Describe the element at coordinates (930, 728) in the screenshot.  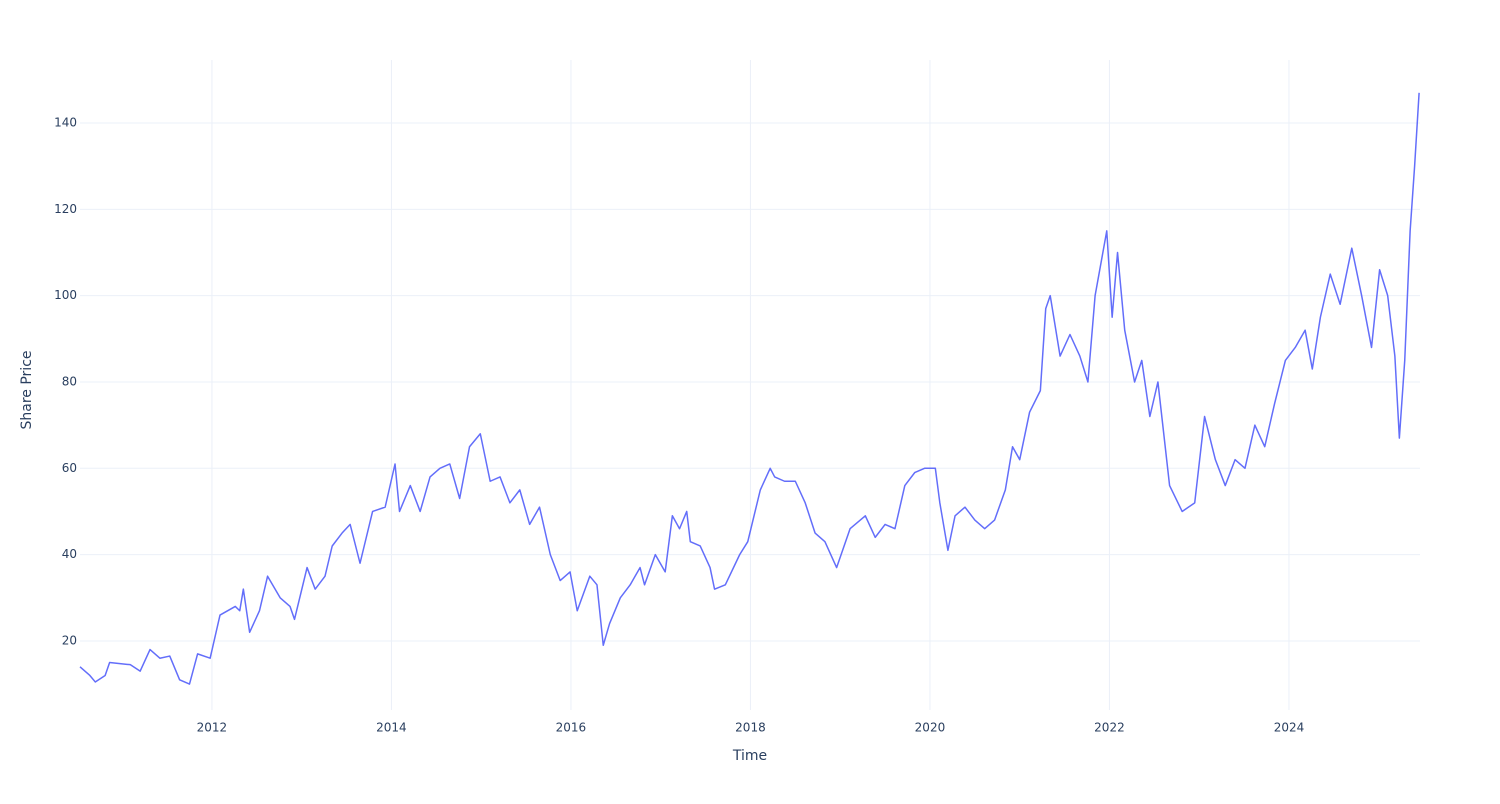
I see `x-tick-label: 2020` at that location.